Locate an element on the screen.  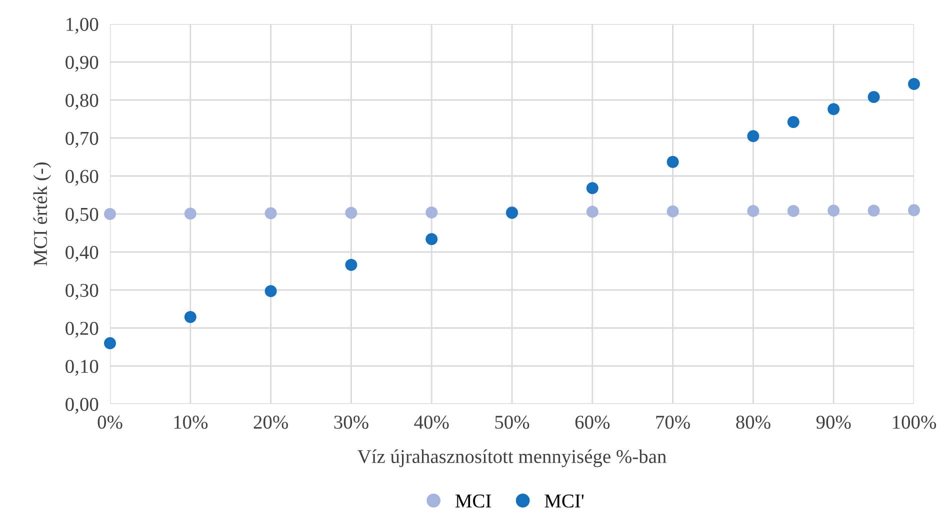
legend-label: MCI' is located at coordinates (564, 501).